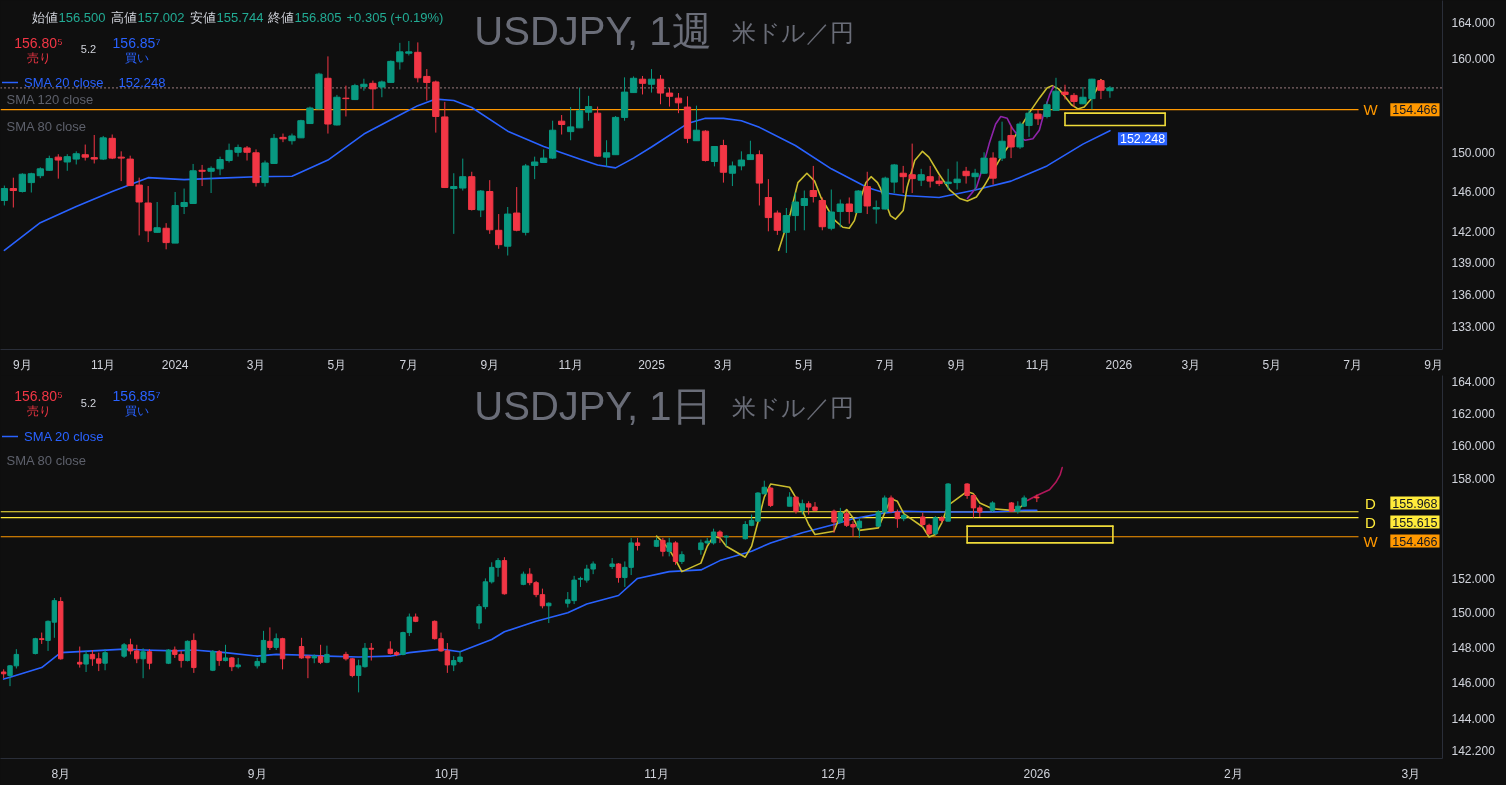  Describe the element at coordinates (1473, 647) in the screenshot. I see `y-tick-label: 148.000` at that location.